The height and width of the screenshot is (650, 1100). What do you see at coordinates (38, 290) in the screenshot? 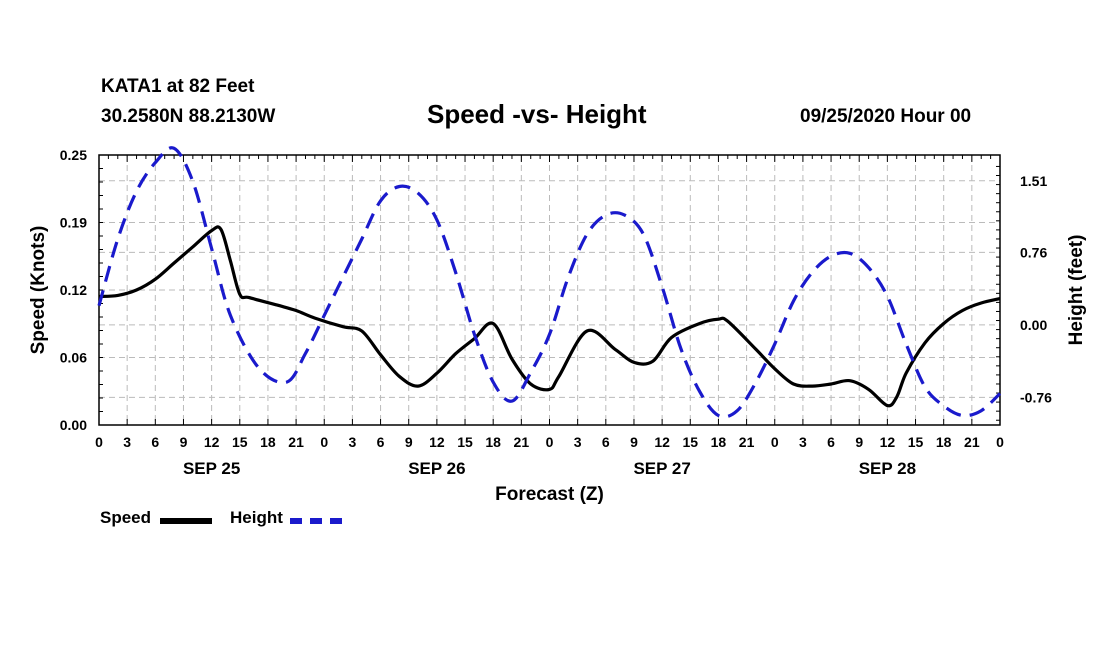
I see `y-axis-title: Speed (Knots)` at bounding box center [38, 290].